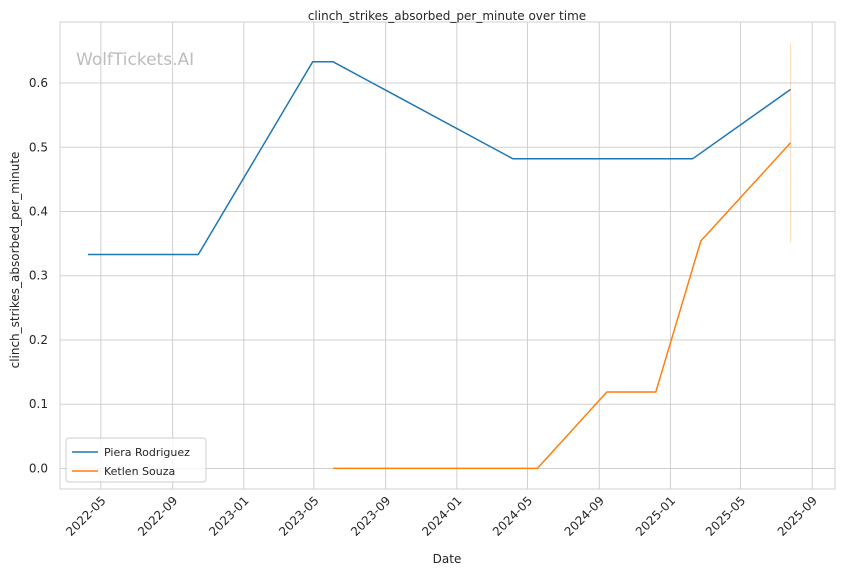 The height and width of the screenshot is (575, 850). I want to click on x-tick-label: 2025-01, so click(655, 516).